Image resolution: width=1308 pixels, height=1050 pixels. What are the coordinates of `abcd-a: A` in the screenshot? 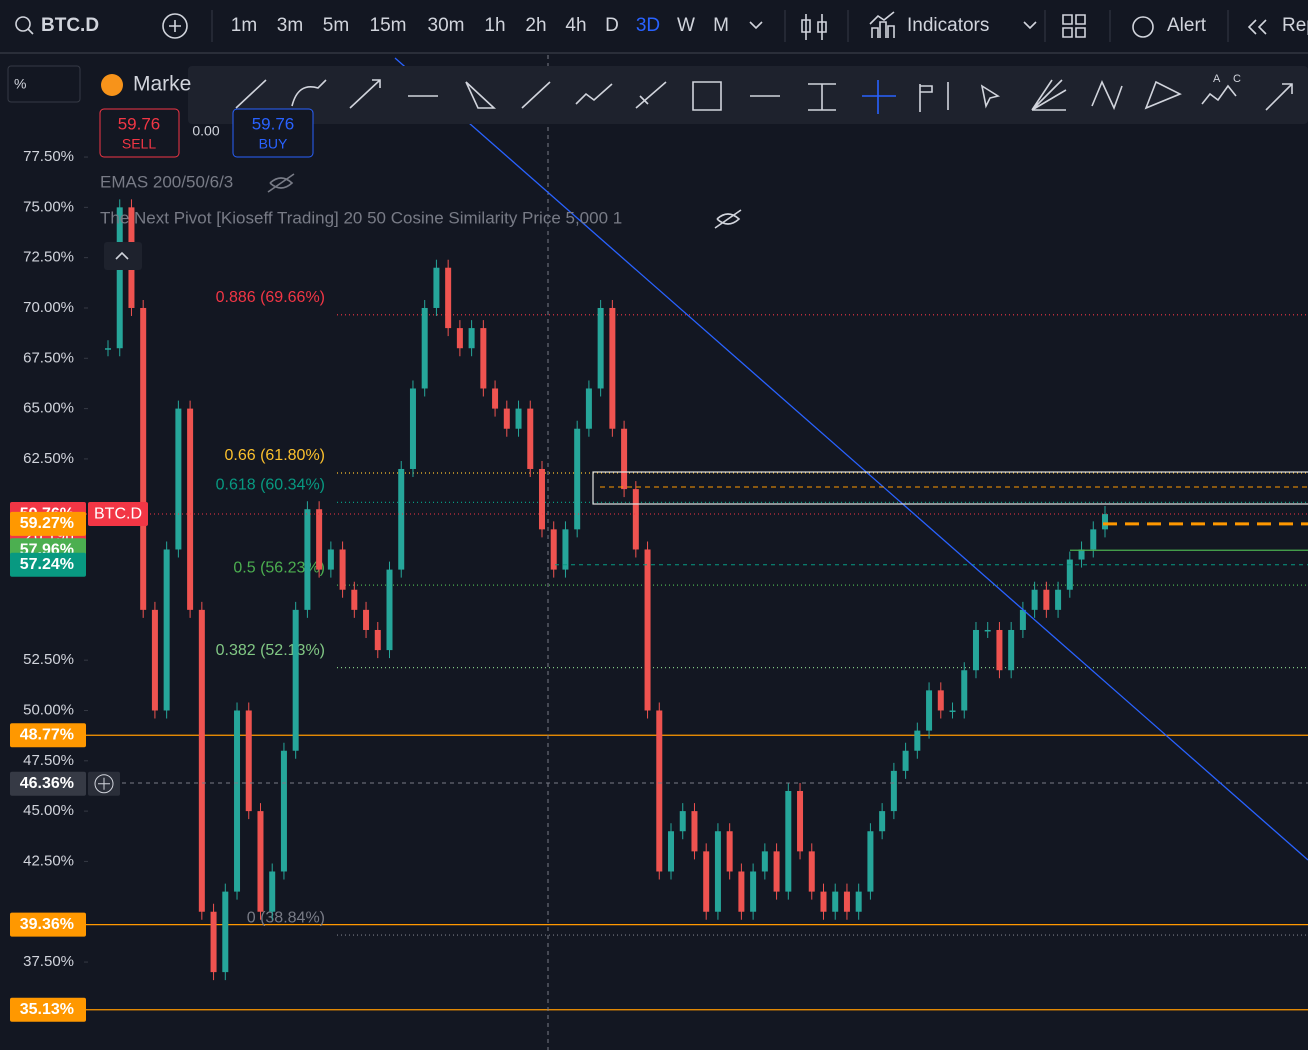 It's located at (1217, 79).